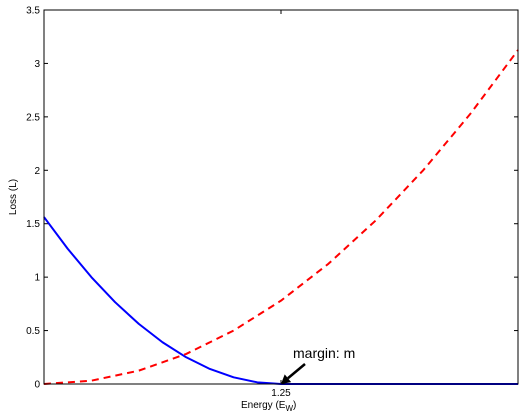 The width and height of the screenshot is (532, 420). Describe the element at coordinates (37, 171) in the screenshot. I see `y-tick-label: 2` at that location.